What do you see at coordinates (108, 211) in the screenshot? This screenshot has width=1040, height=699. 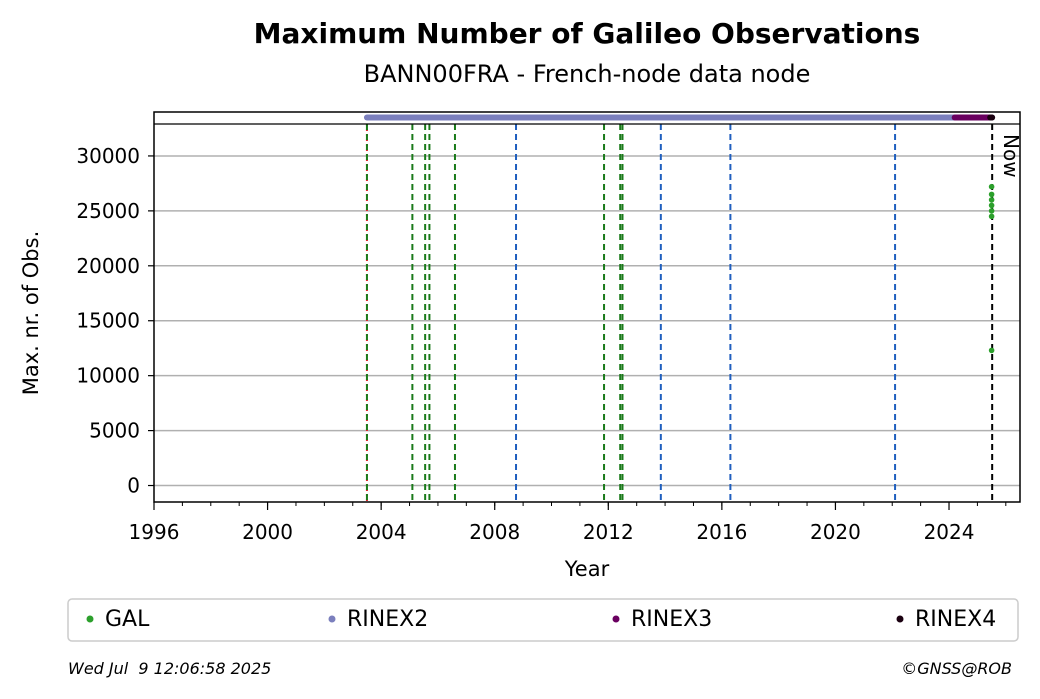 I see `y-tick-label: 25000` at bounding box center [108, 211].